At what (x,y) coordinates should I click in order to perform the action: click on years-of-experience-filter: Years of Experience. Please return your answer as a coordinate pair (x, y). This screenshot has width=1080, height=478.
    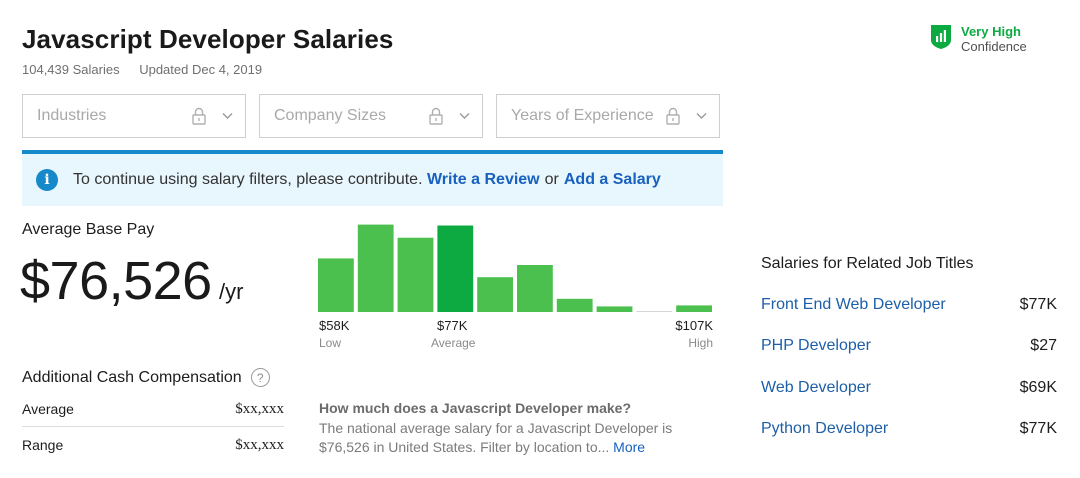
    Looking at the image, I should click on (608, 116).